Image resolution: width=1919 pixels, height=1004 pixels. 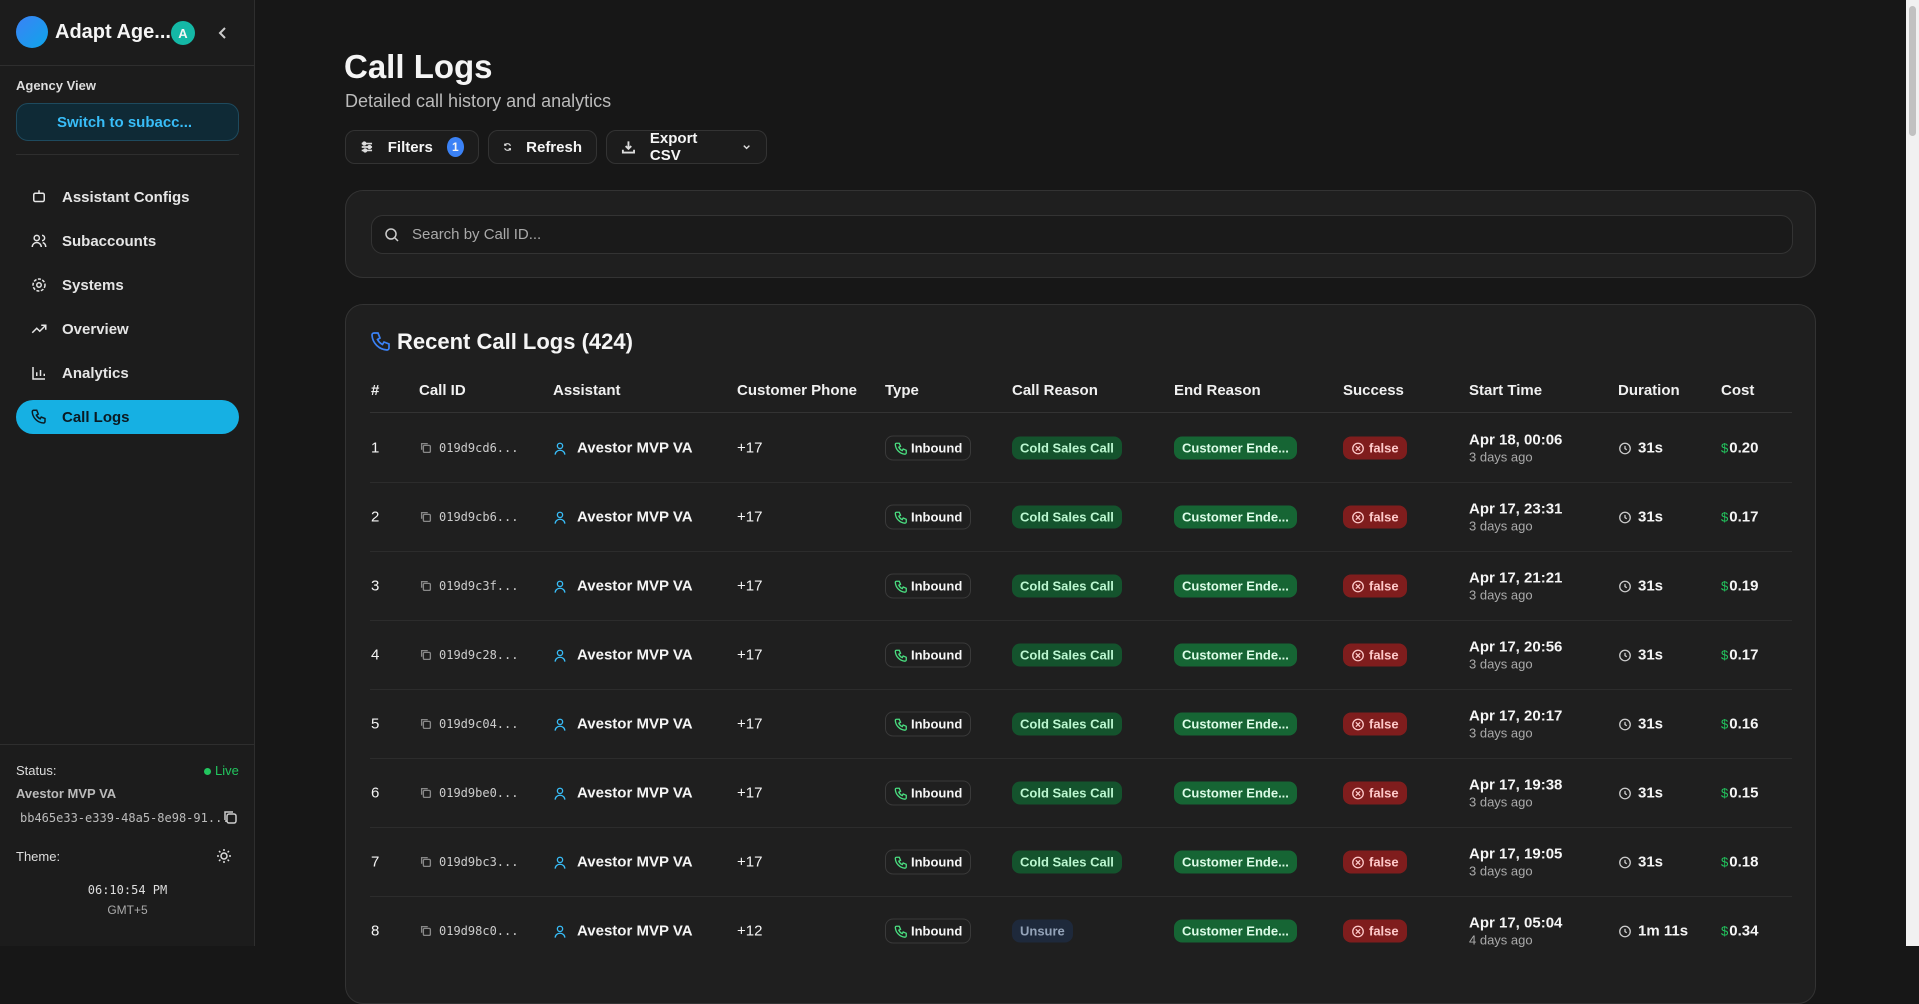 What do you see at coordinates (223, 33) in the screenshot?
I see `collapse-icon` at bounding box center [223, 33].